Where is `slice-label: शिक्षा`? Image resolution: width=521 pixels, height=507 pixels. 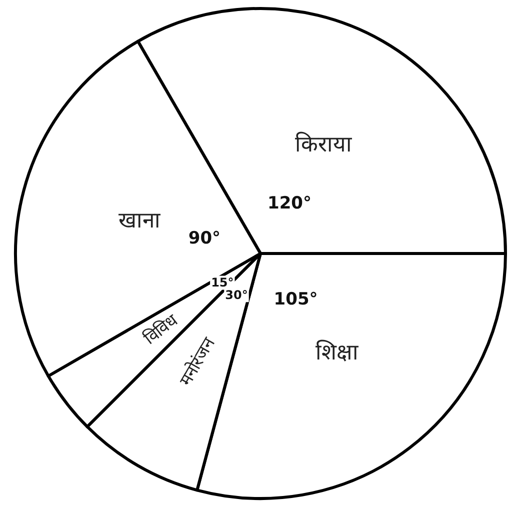 slice-label: शिक्षा is located at coordinates (336, 353).